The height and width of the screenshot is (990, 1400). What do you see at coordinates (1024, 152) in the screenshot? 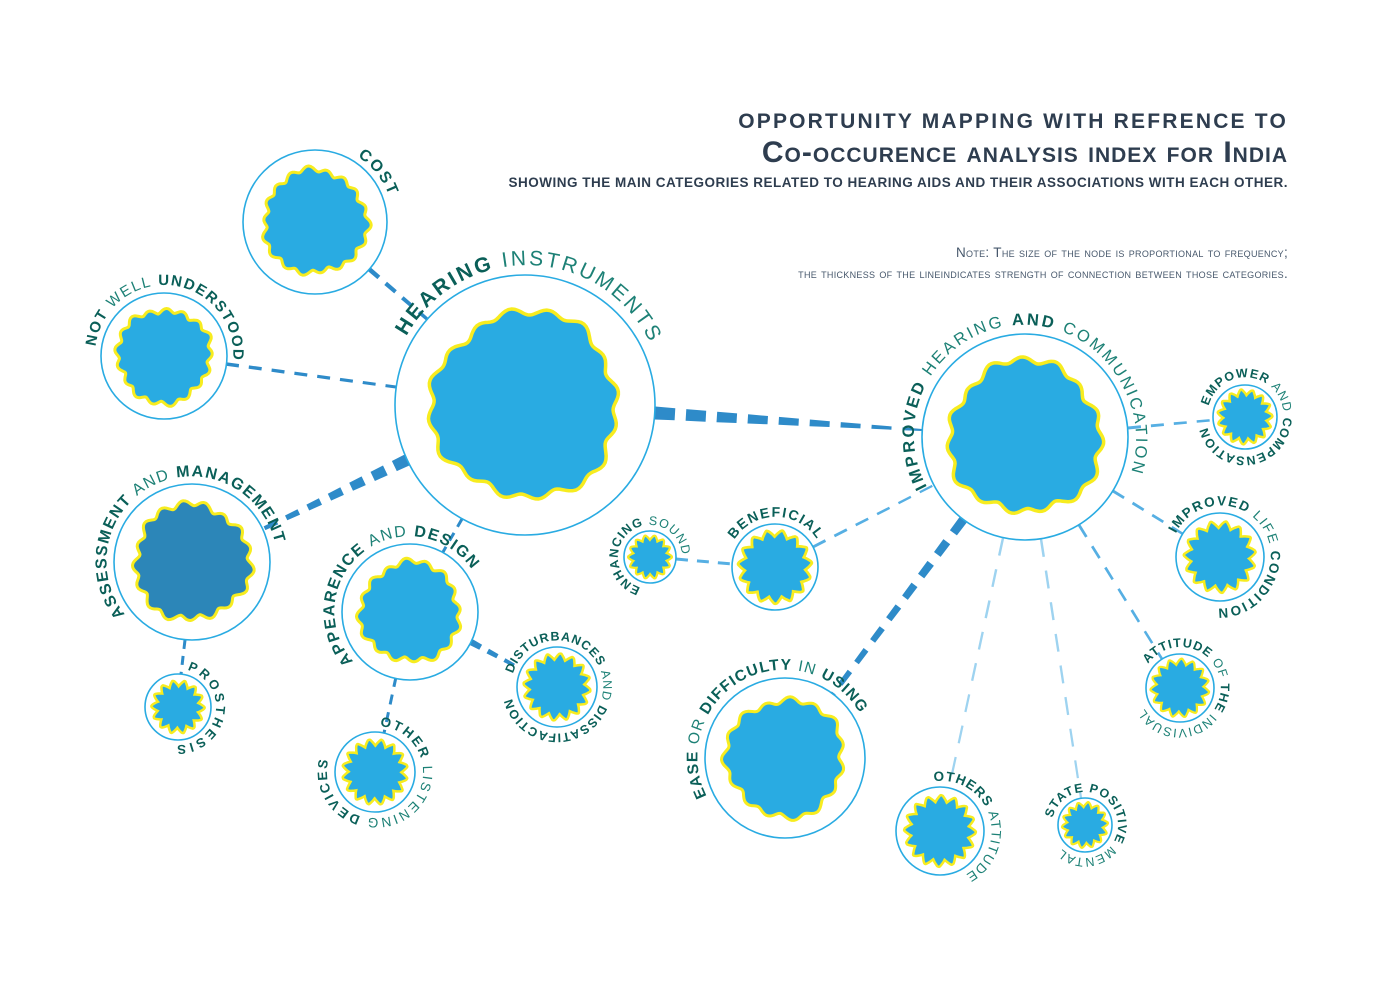
I see `page-title-line2: Co-occurence analysis index for India` at bounding box center [1024, 152].